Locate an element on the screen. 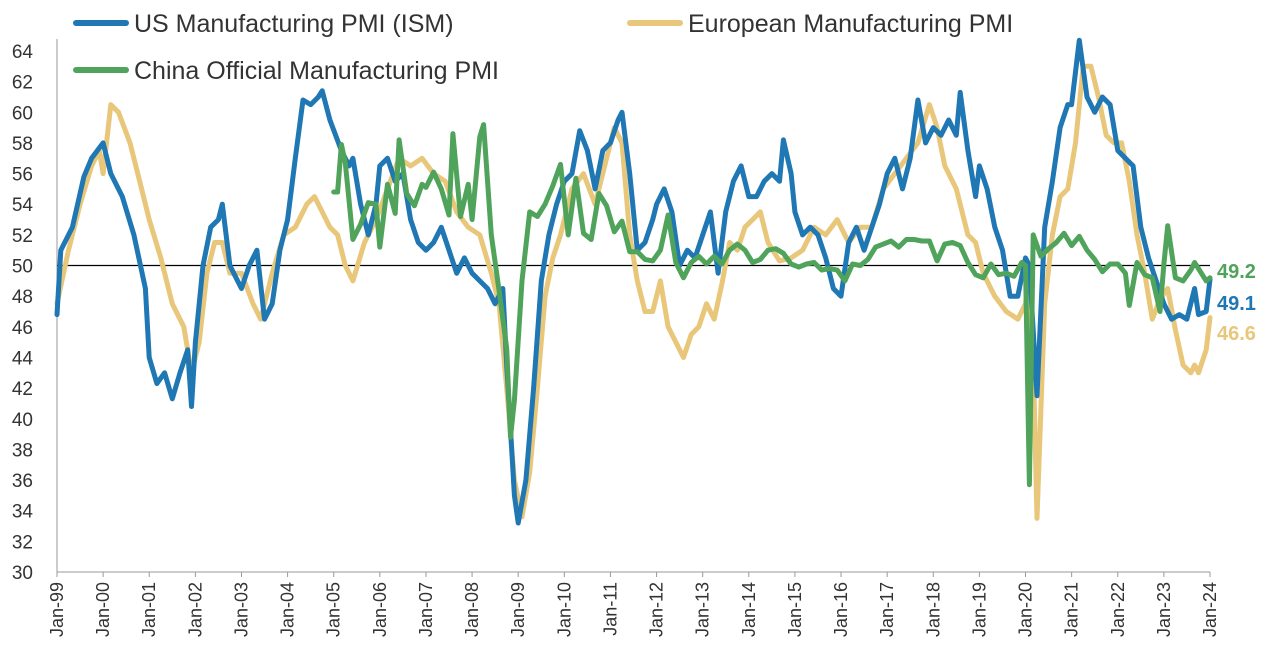 The image size is (1272, 667). x-tick-label: Jan-09 is located at coordinates (518, 609).